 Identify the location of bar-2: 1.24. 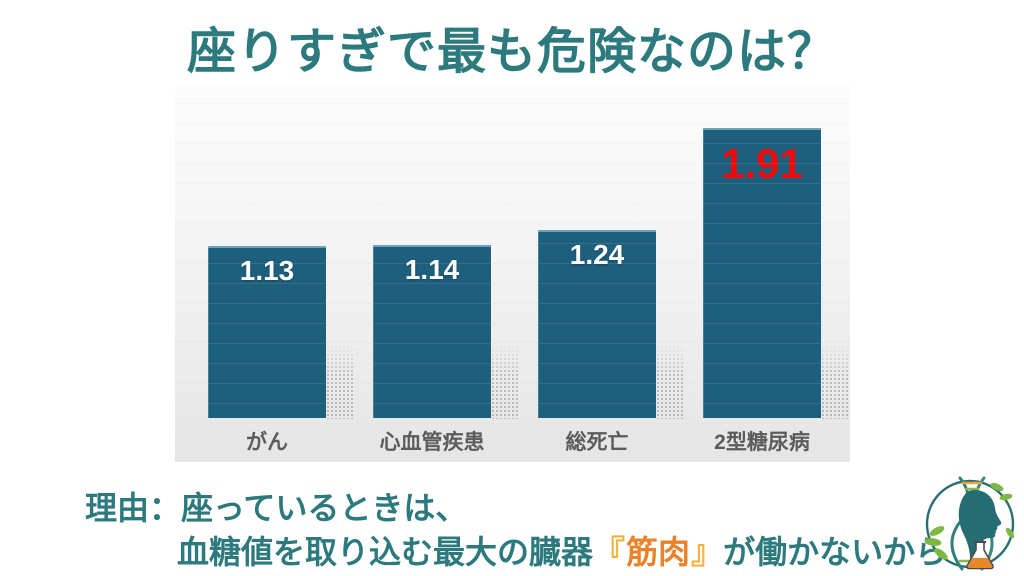
(610, 324).